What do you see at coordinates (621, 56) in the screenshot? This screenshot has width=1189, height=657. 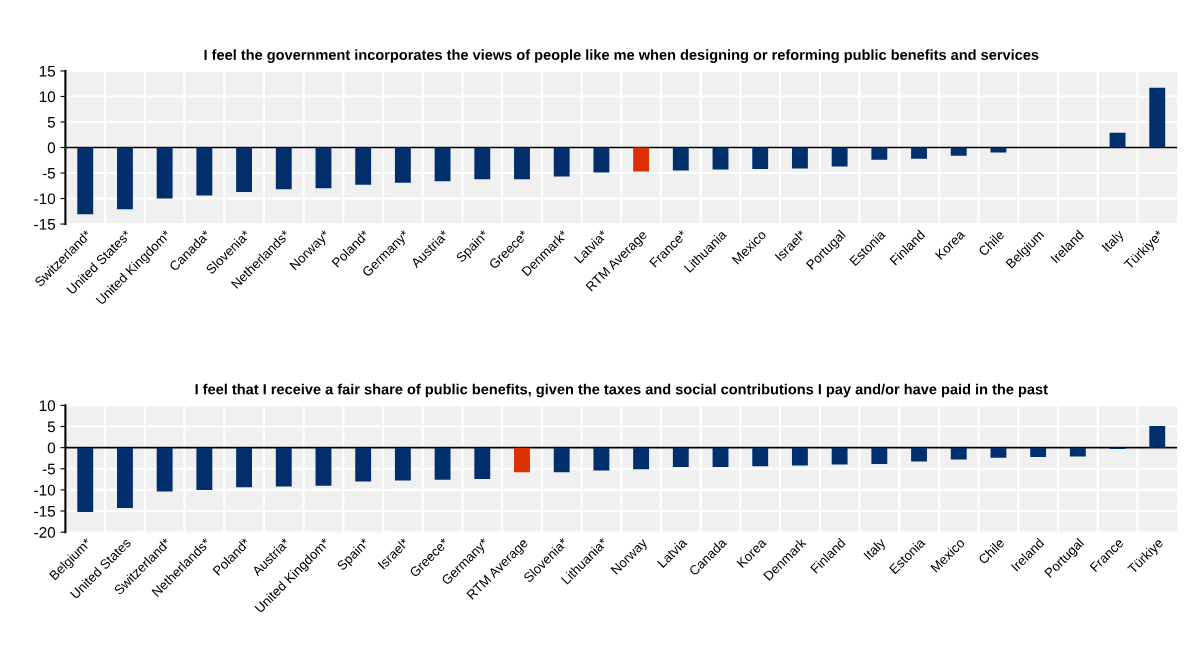 I see `chart-title: I feel the government incorporates the views of people like me when designing or reforming public benefits and services` at bounding box center [621, 56].